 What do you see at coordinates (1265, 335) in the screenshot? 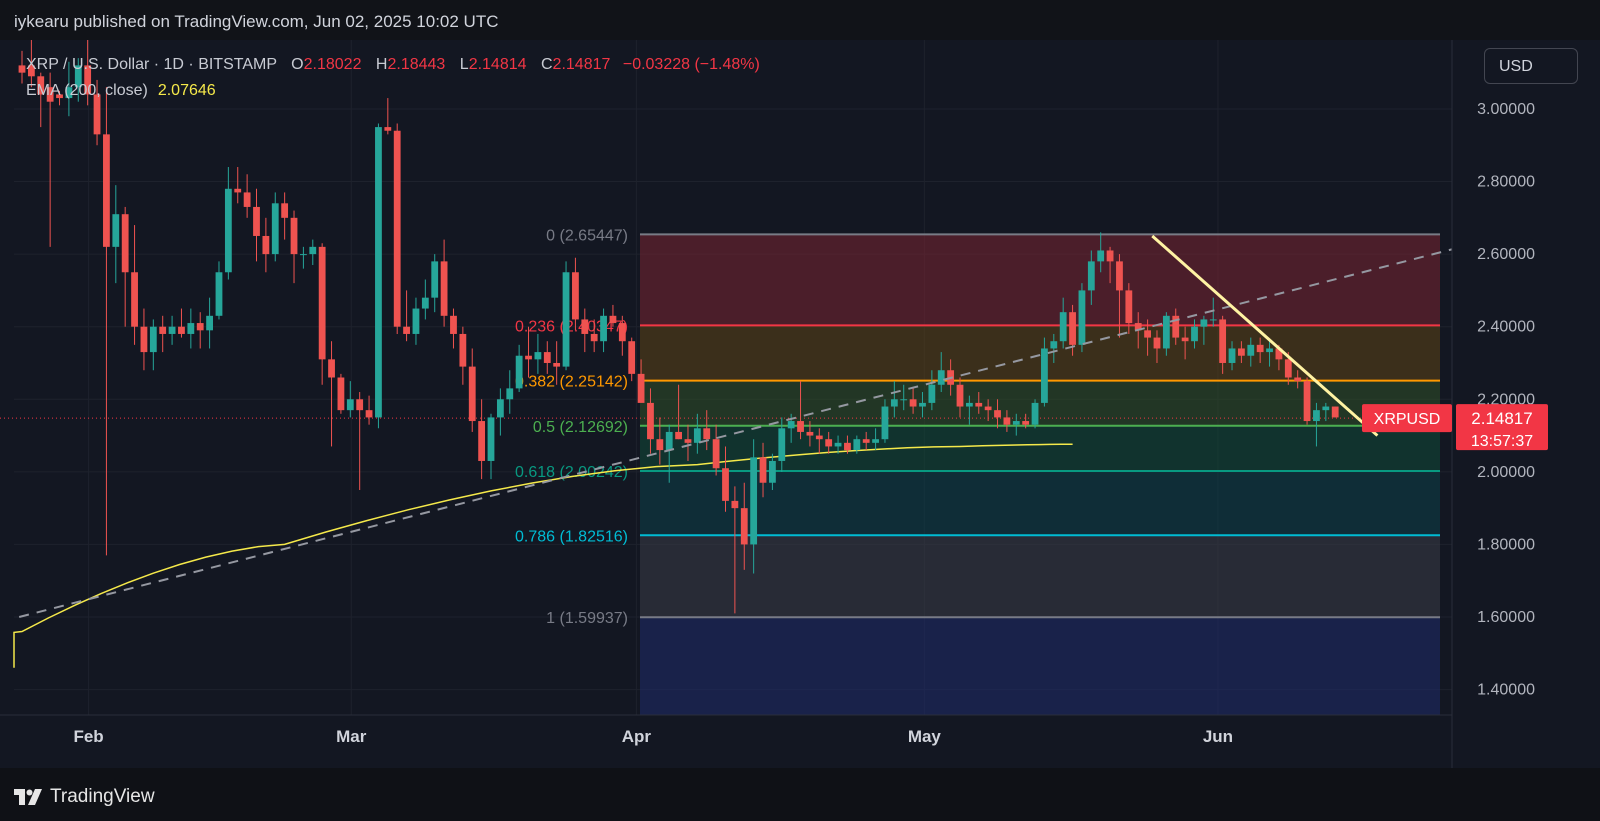
I see `descending-trendline` at bounding box center [1265, 335].